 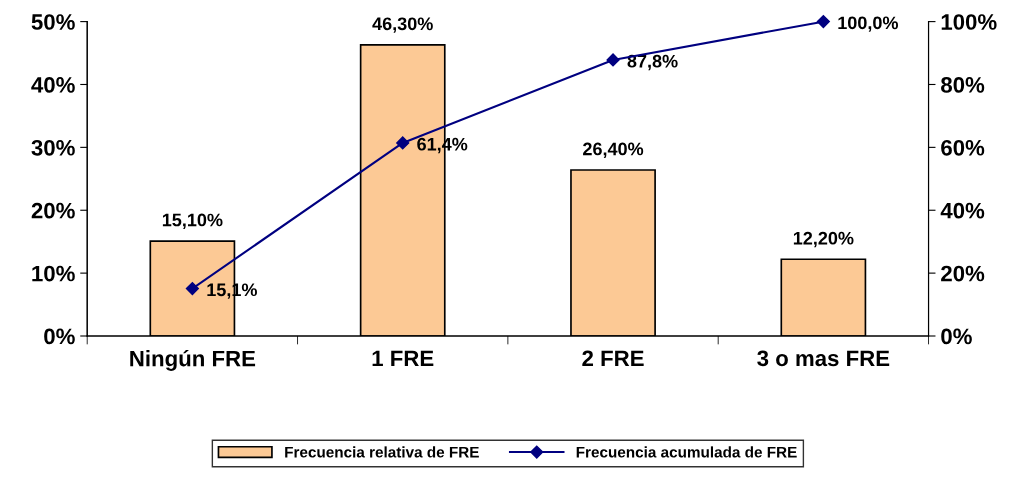 I want to click on x-tick-label: Ningún FRE, so click(x=193, y=360).